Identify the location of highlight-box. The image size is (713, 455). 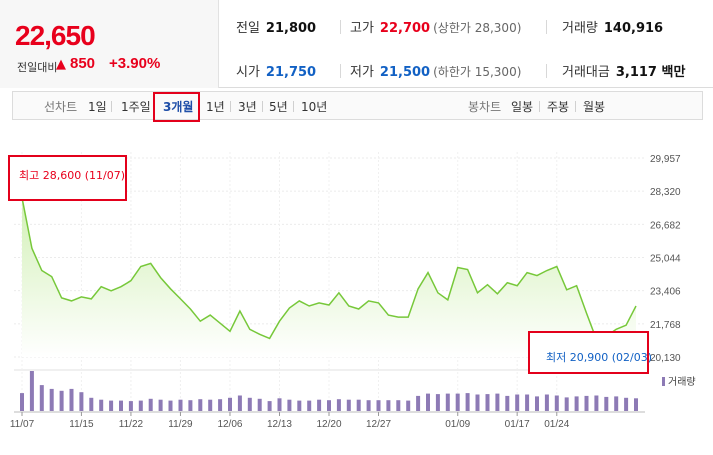
(176, 107).